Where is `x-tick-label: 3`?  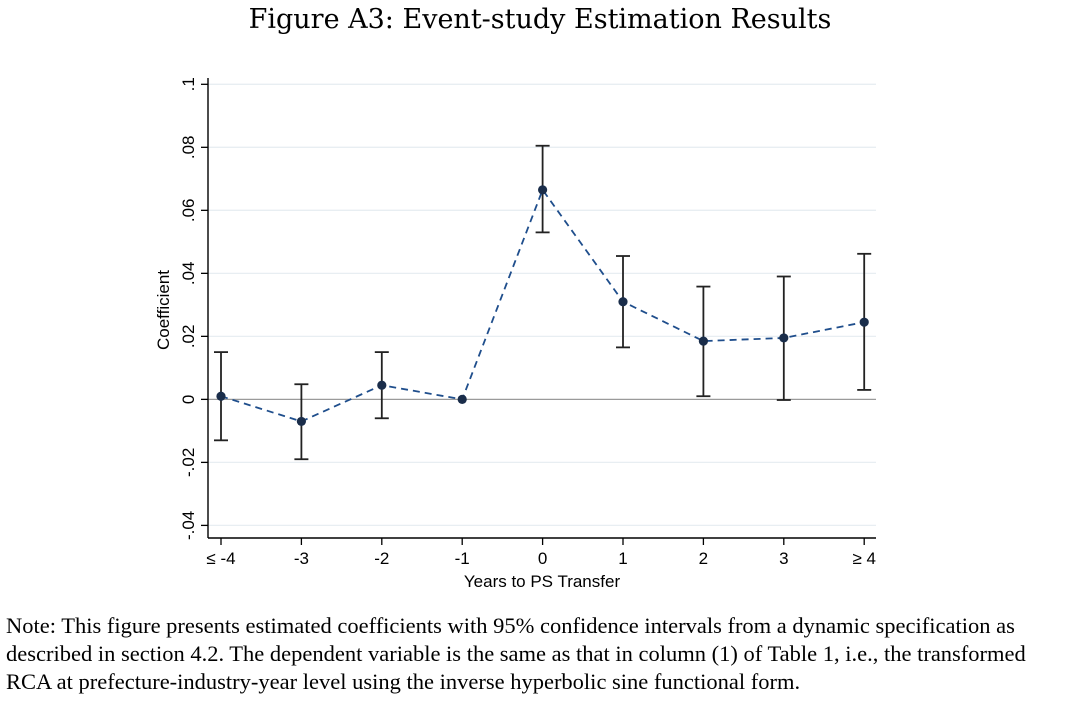
x-tick-label: 3 is located at coordinates (783, 558).